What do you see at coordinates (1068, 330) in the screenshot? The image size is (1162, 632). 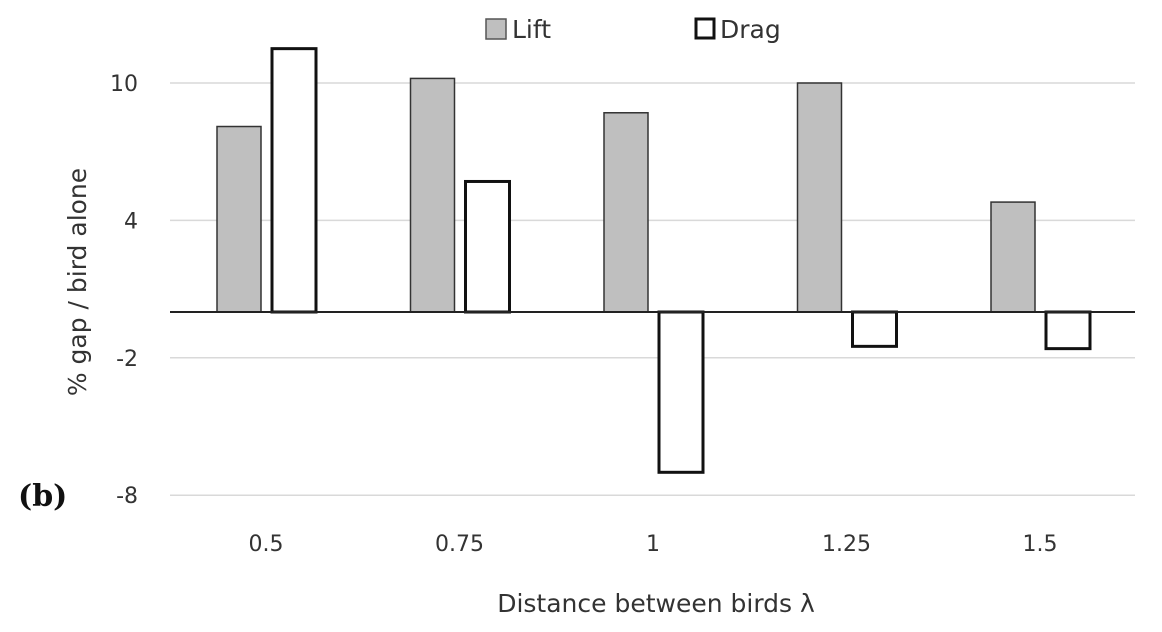 I see `bar-drag-1.5` at bounding box center [1068, 330].